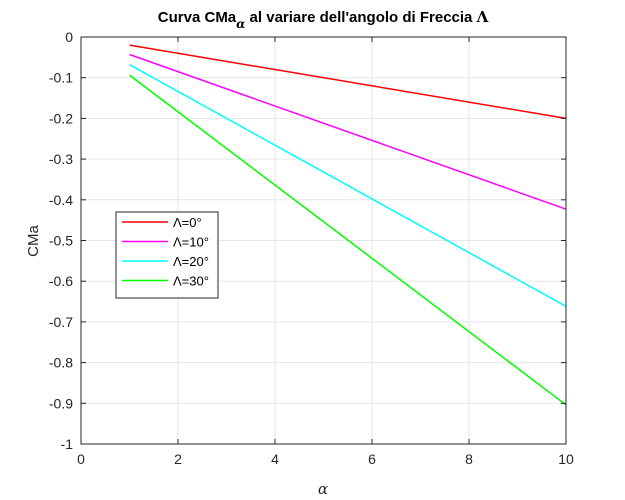 The image size is (625, 500). I want to click on legend-box, so click(167, 255).